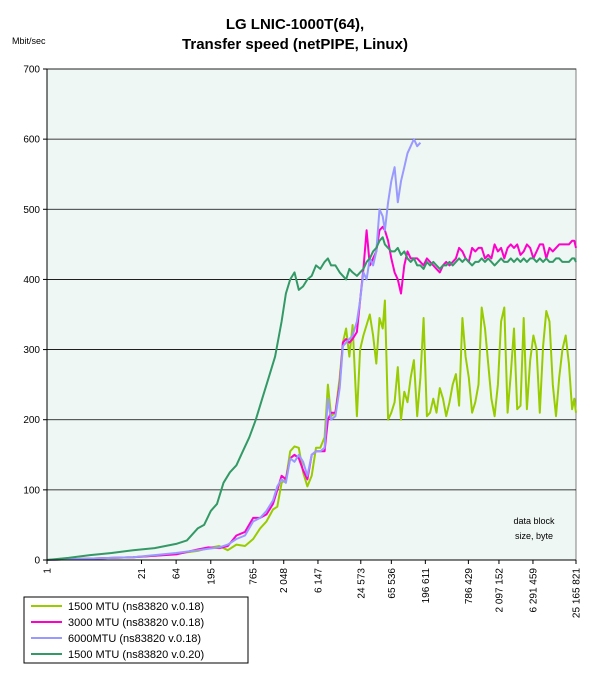  Describe the element at coordinates (177, 574) in the screenshot. I see `x-tick-label-2: 64` at that location.